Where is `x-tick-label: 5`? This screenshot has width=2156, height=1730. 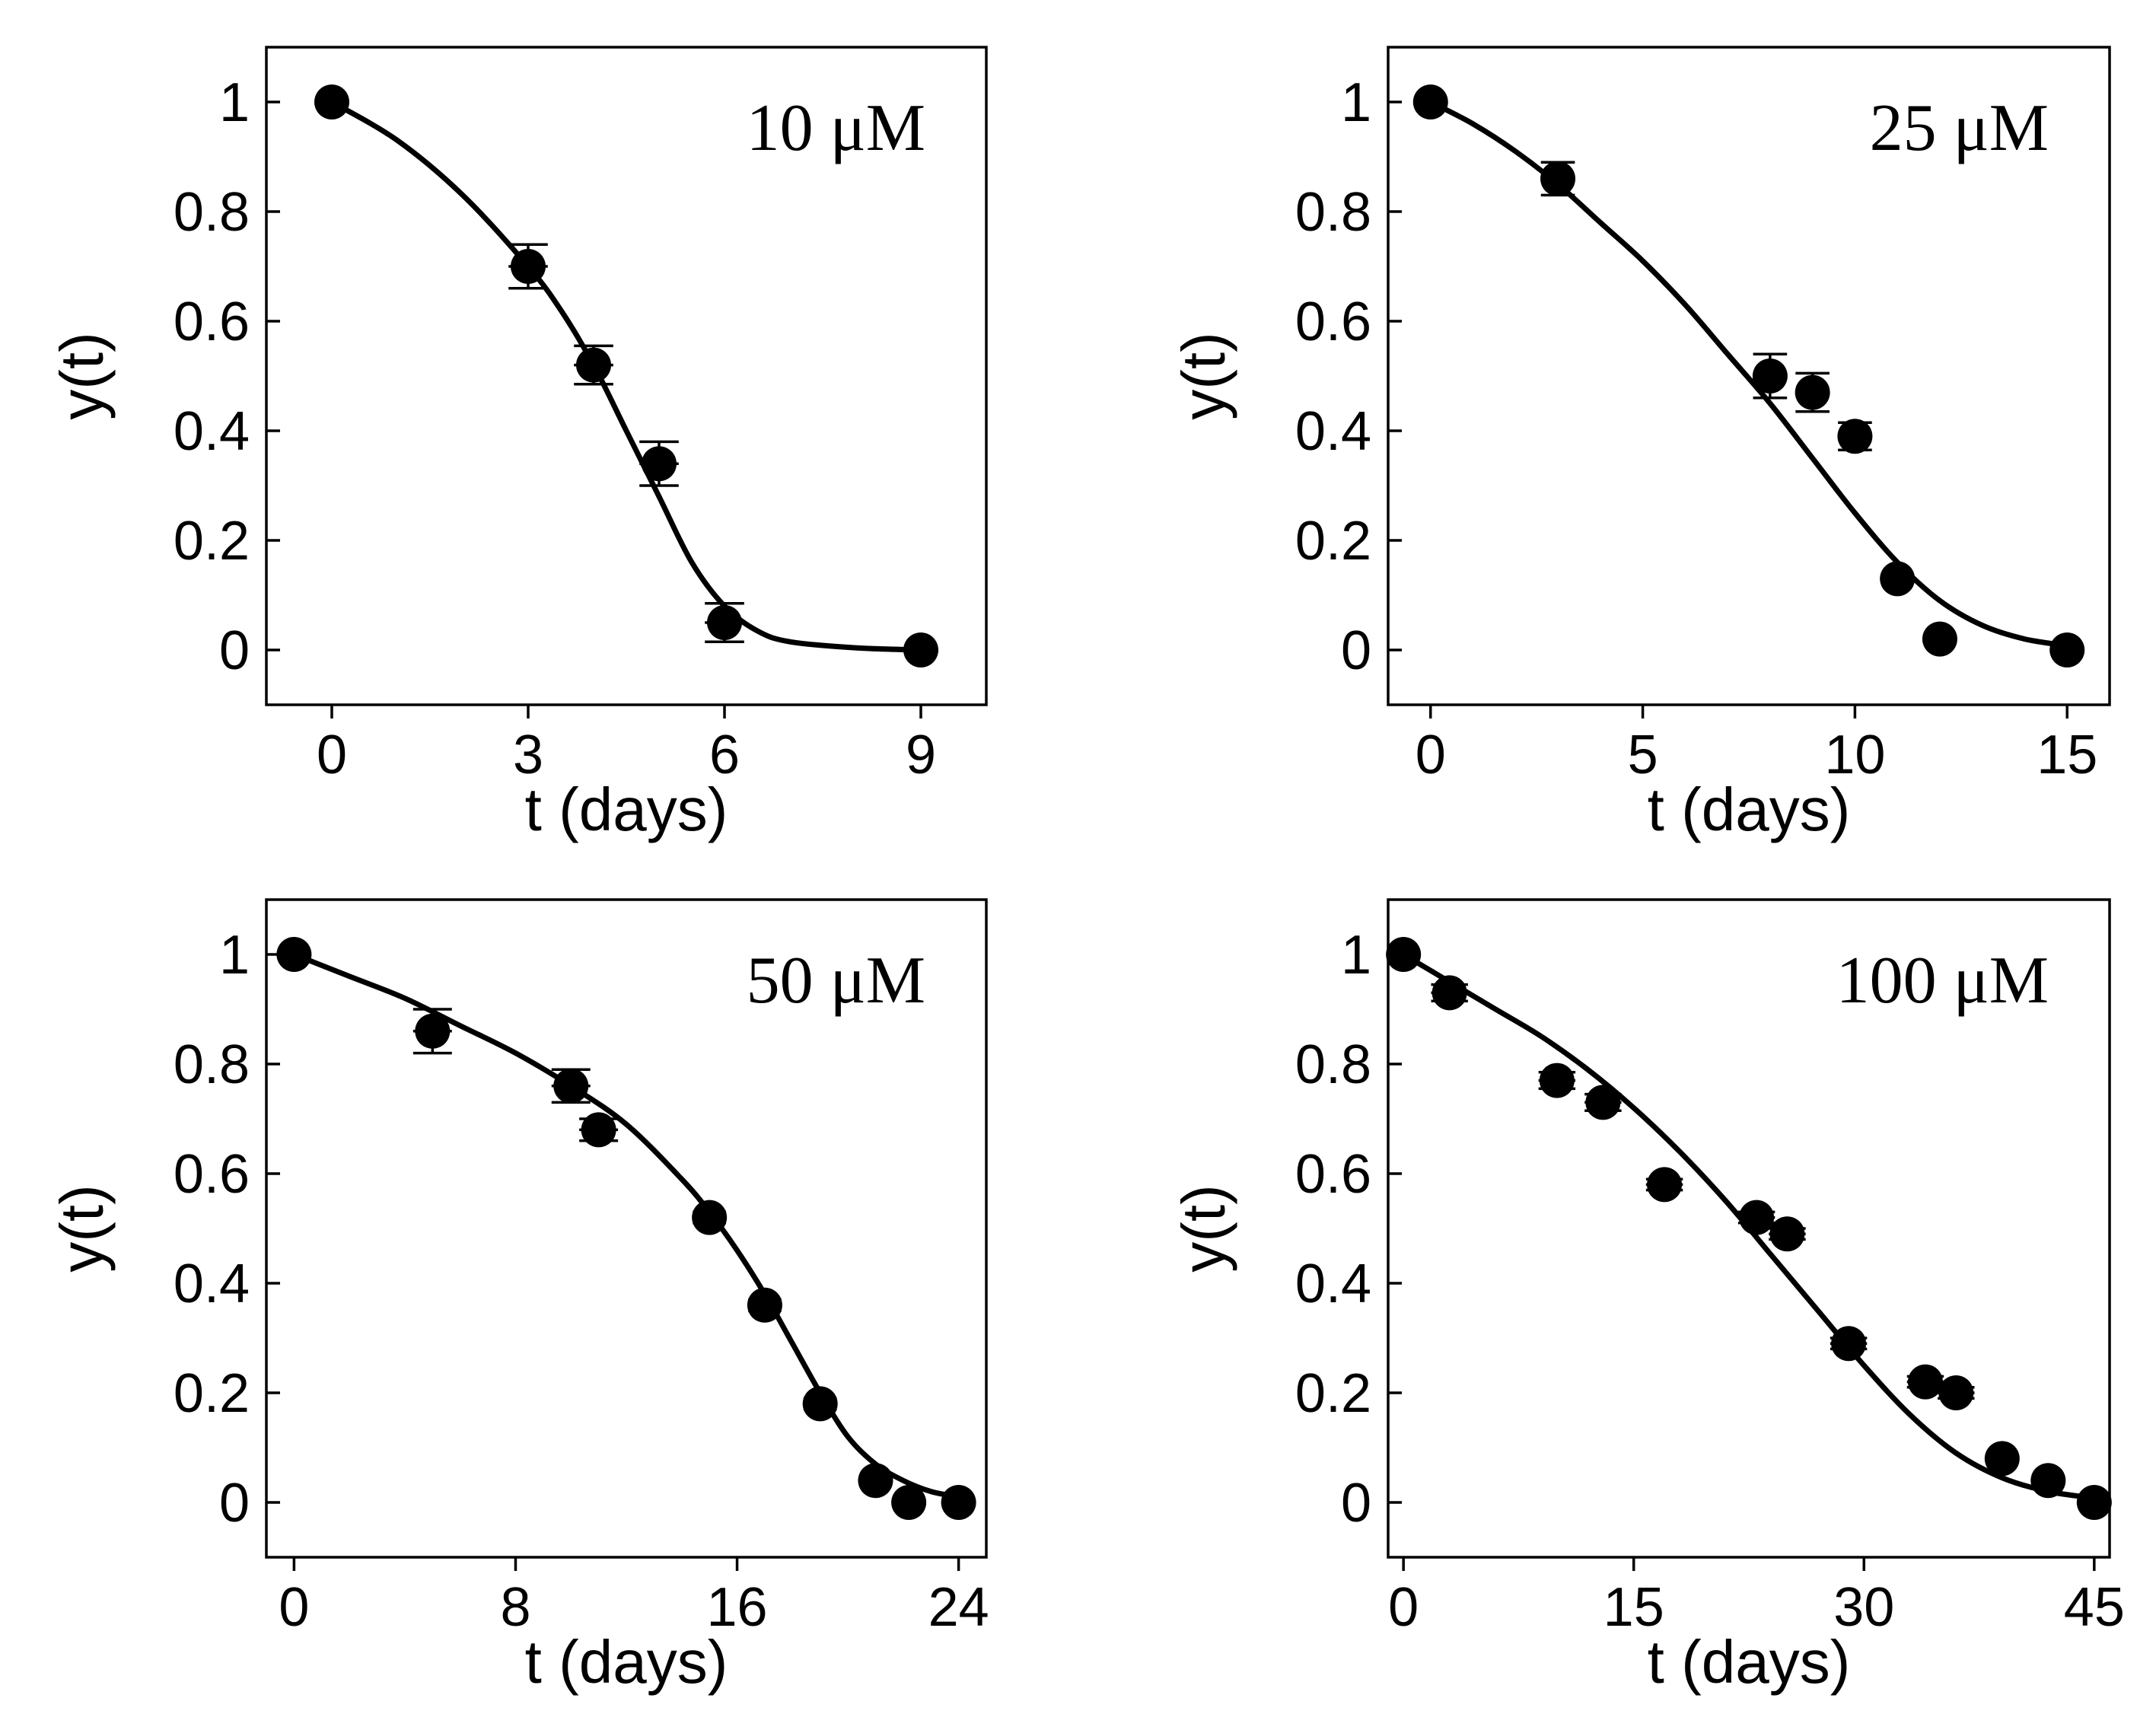
x-tick-label: 5 is located at coordinates (1643, 755).